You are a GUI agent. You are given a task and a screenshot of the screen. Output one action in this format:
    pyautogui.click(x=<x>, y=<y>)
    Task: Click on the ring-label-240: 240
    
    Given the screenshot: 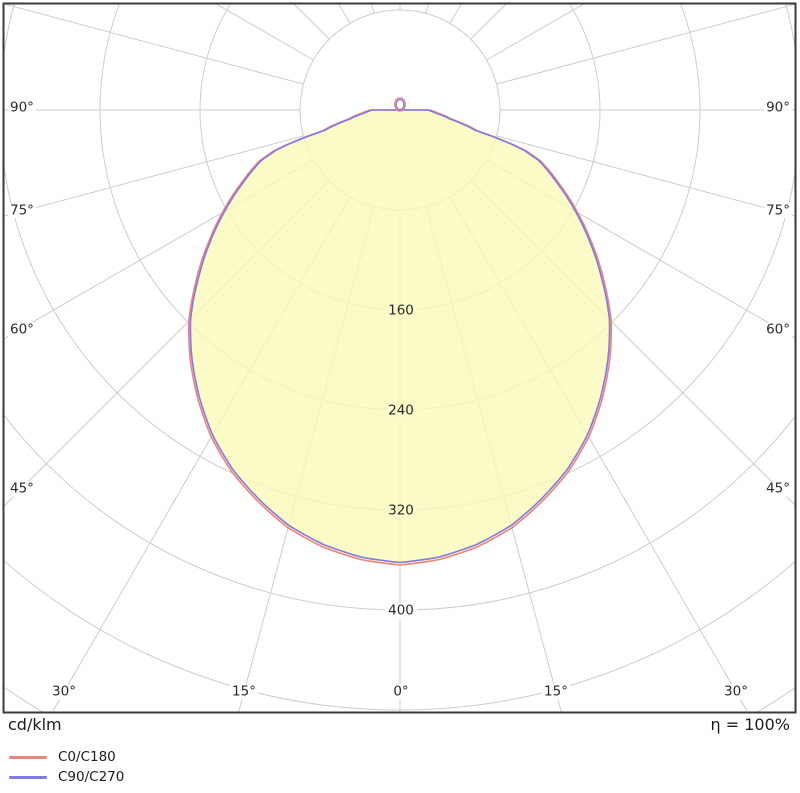 What is the action you would take?
    pyautogui.click(x=401, y=411)
    